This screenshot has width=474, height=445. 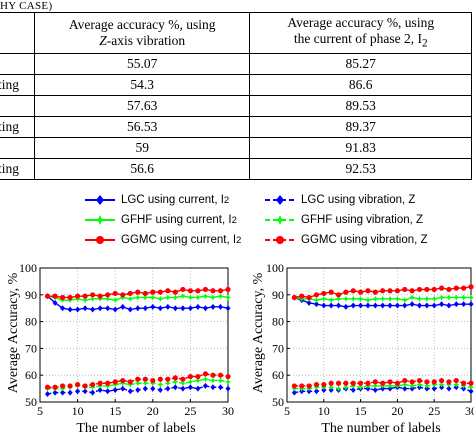 What do you see at coordinates (236, 127) in the screenshot?
I see `table-row: ting 56.53 89.37` at bounding box center [236, 127].